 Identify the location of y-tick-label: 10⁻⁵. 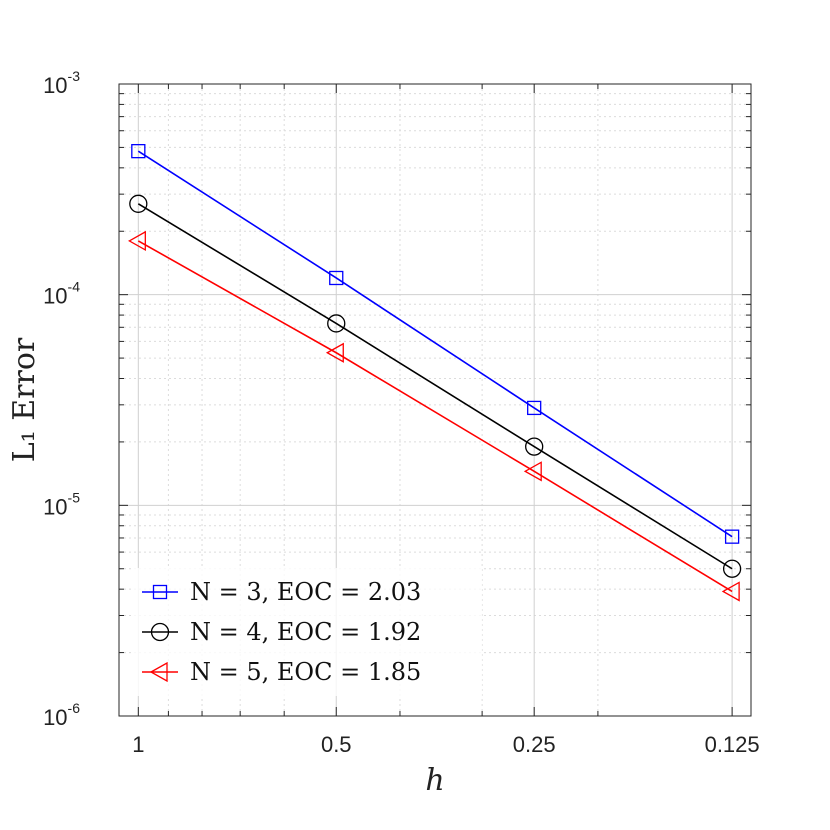
(61, 504).